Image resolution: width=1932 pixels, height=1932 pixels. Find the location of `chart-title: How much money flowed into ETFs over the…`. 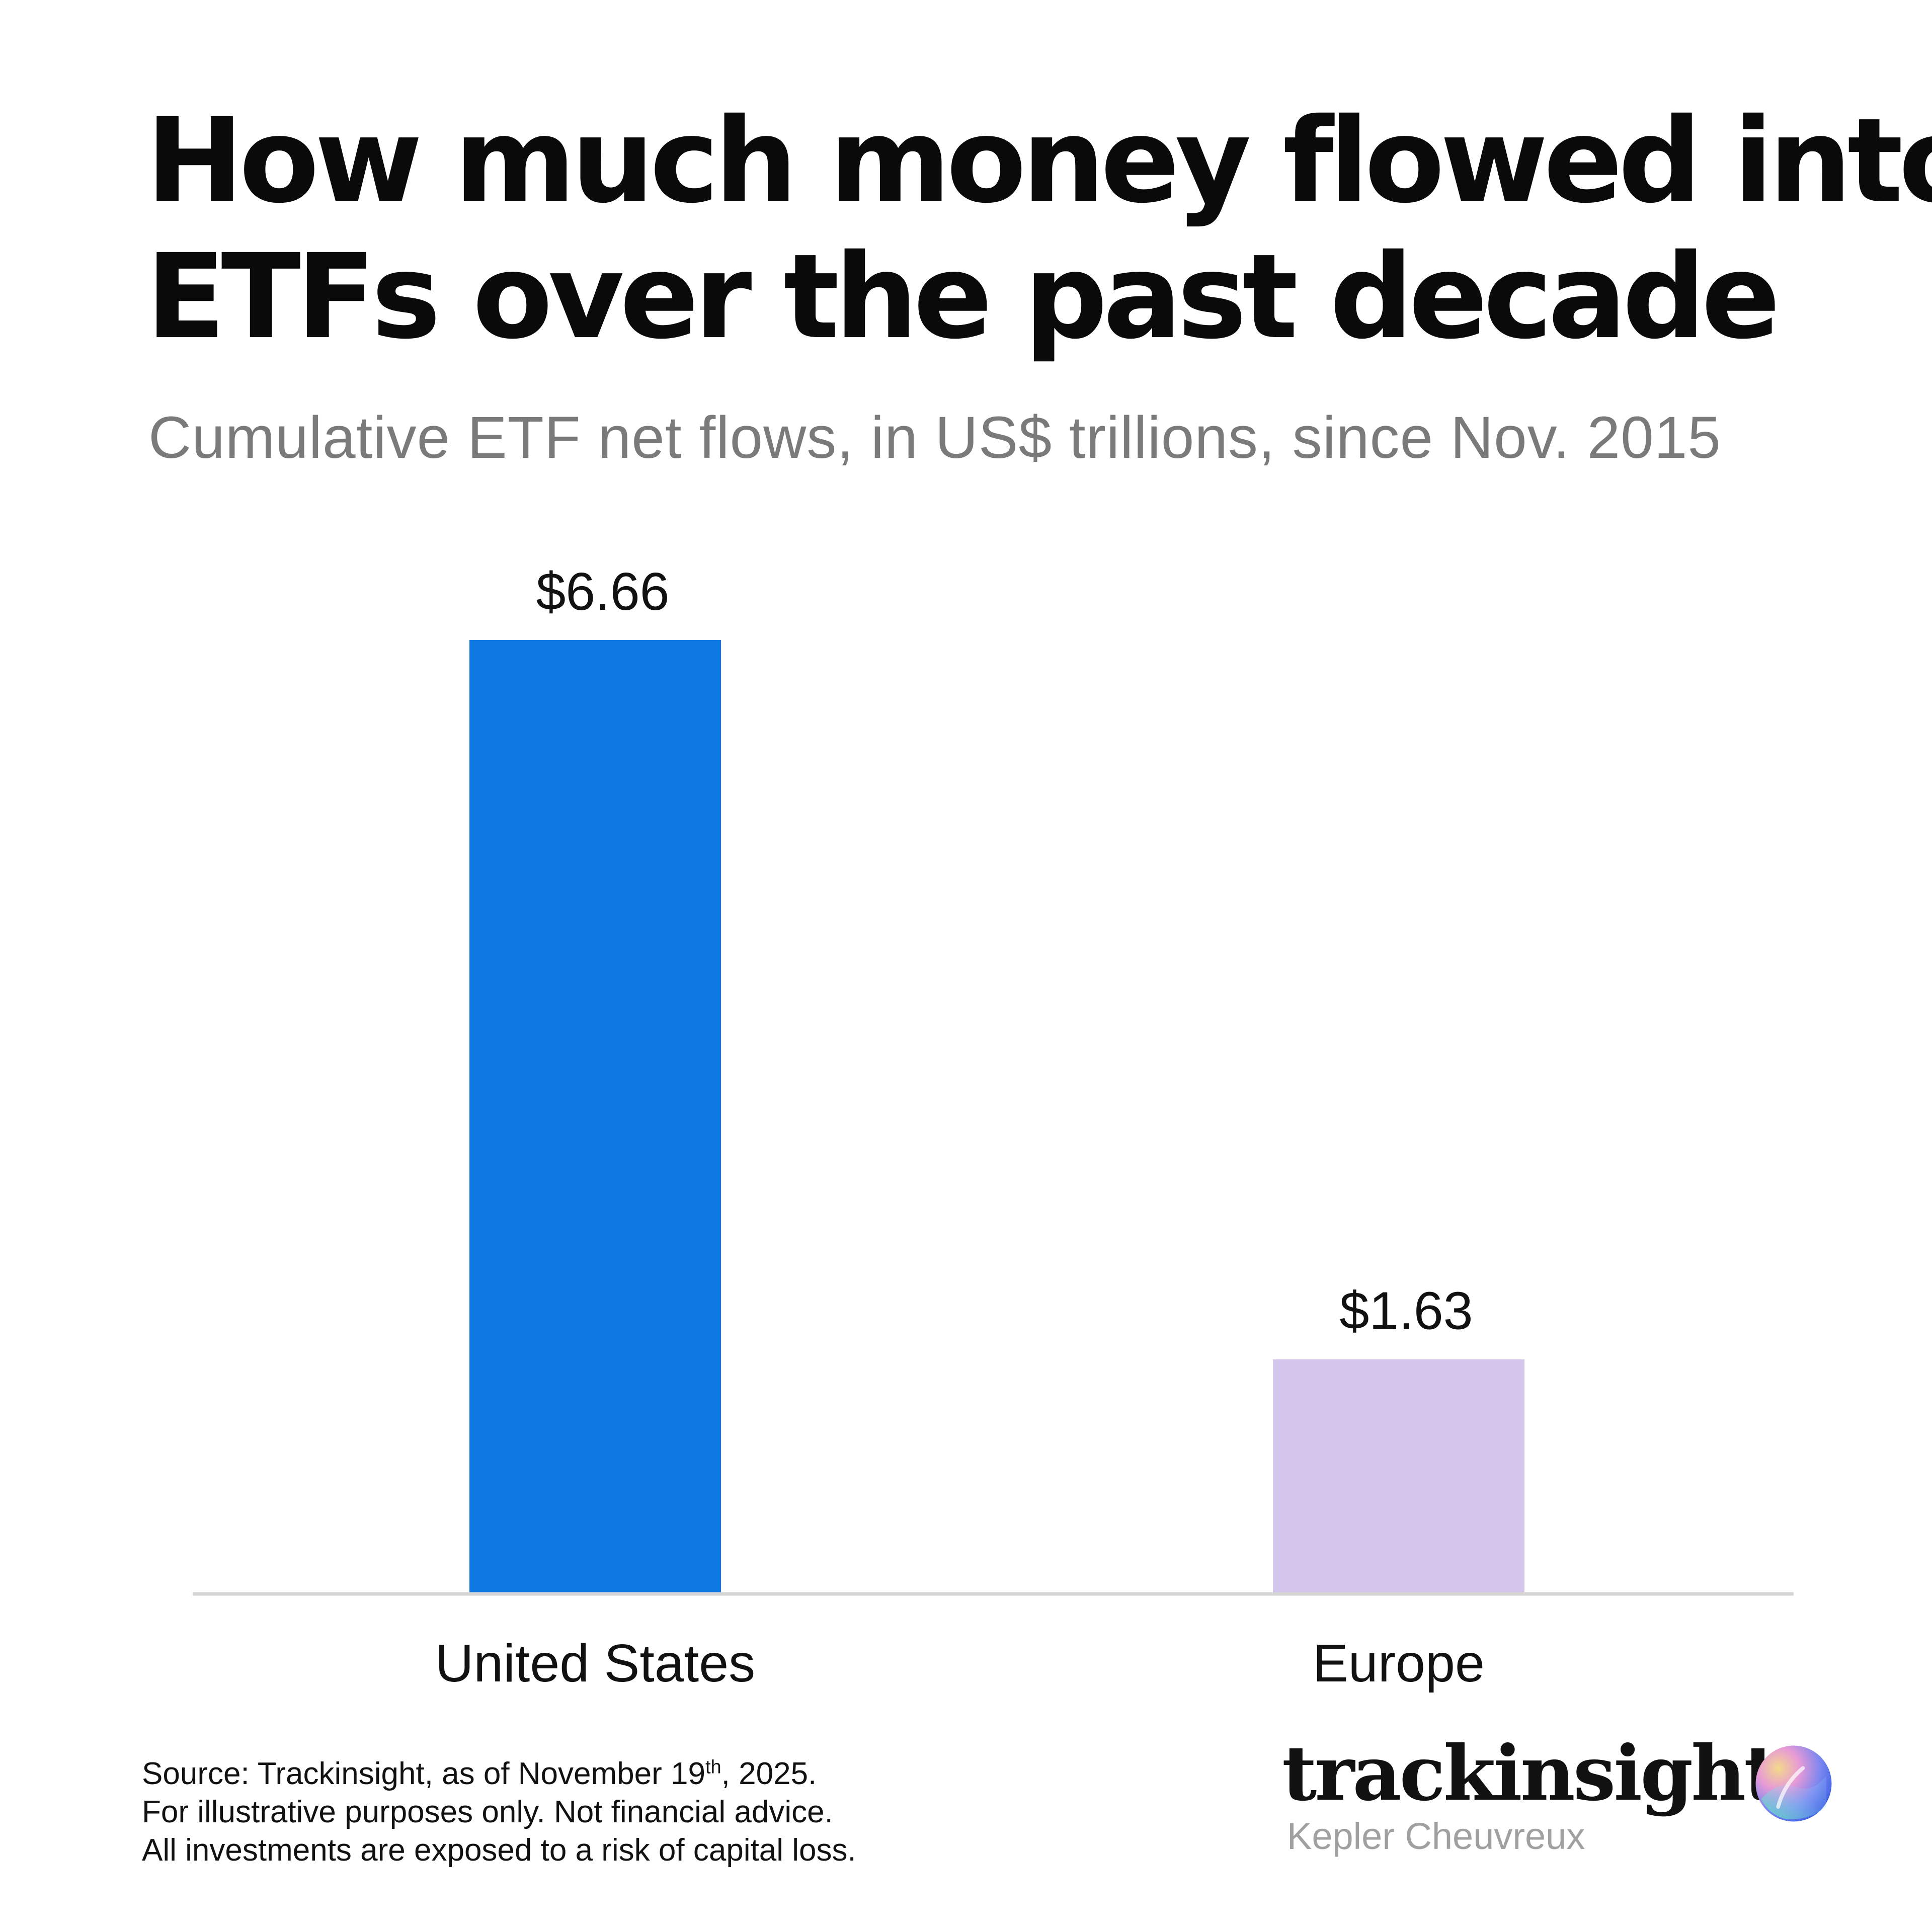

chart-title: How much money flowed into ETFs over the… is located at coordinates (1039, 229).